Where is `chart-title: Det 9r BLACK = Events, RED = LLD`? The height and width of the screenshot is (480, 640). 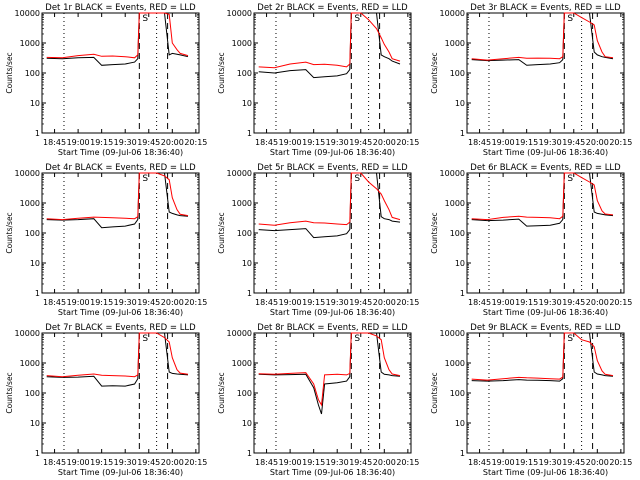 chart-title: Det 9r BLACK = Events, RED = LLD is located at coordinates (545, 328).